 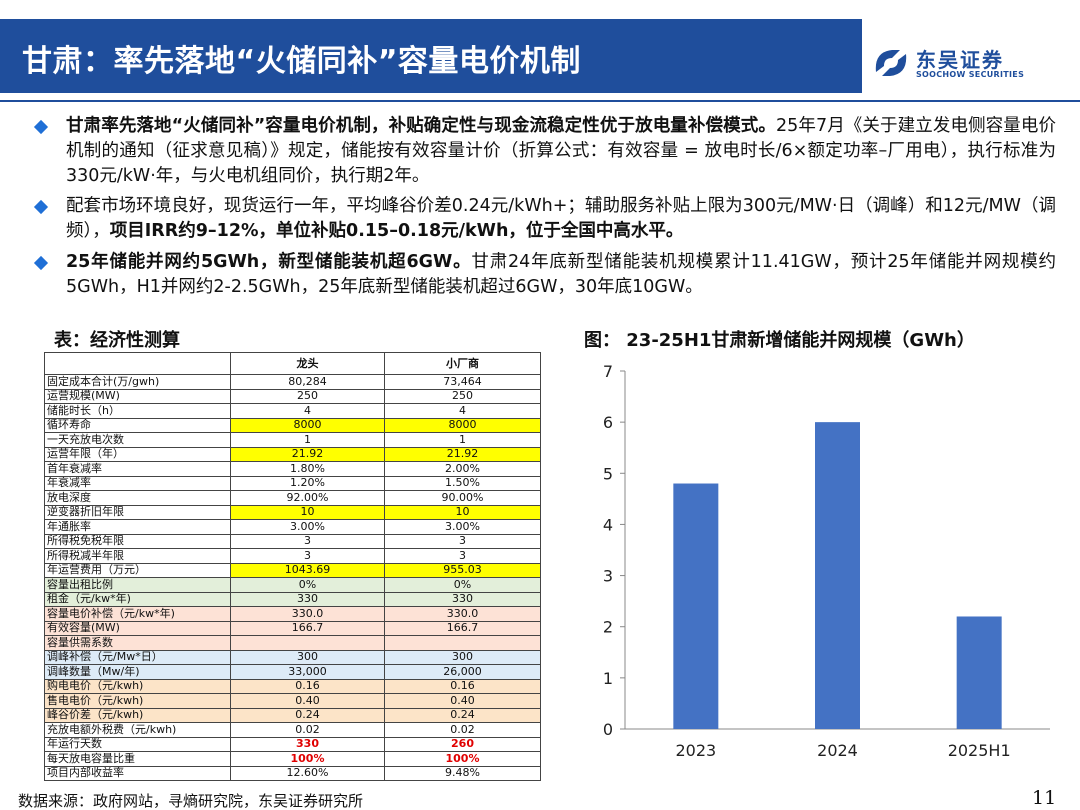 I want to click on table-row: 容量电价补偿（元/kw*年) 330.0 330.0, so click(x=292, y=614).